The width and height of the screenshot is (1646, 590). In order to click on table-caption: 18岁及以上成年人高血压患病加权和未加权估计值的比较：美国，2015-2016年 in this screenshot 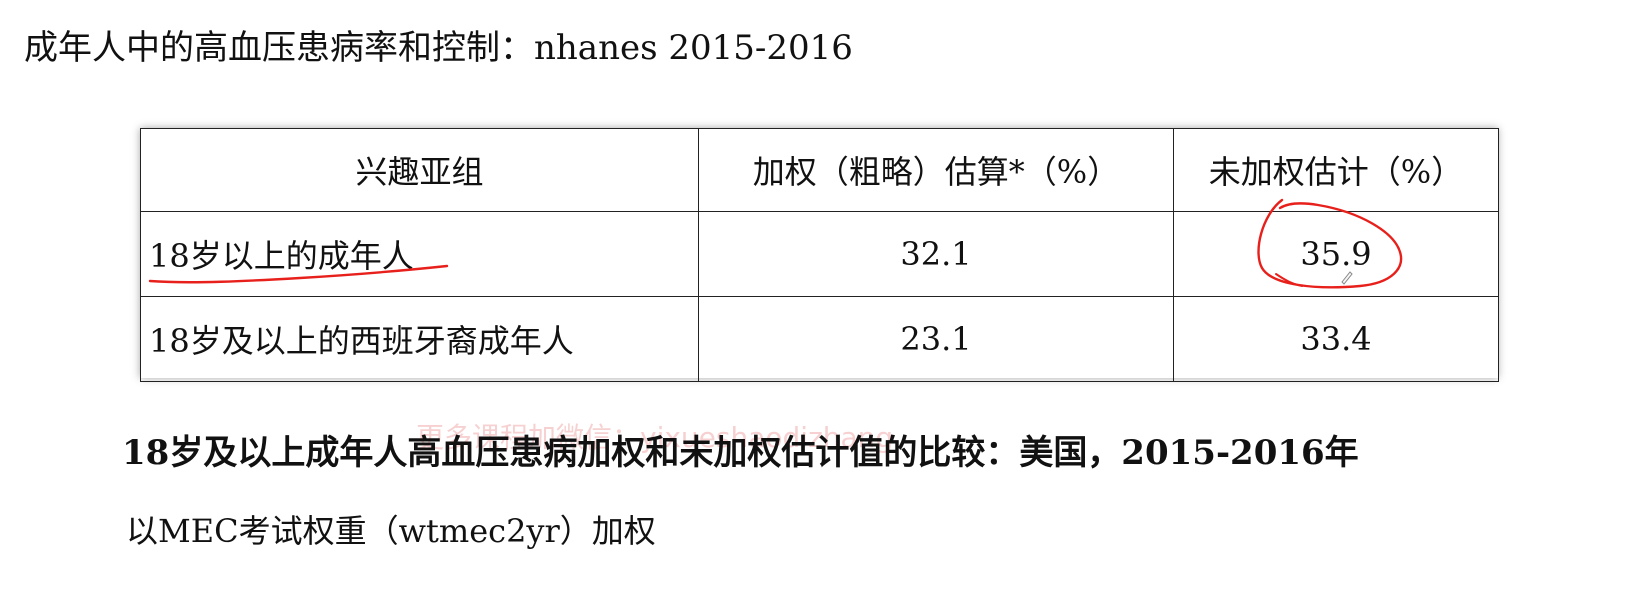, I will do `click(740, 453)`.